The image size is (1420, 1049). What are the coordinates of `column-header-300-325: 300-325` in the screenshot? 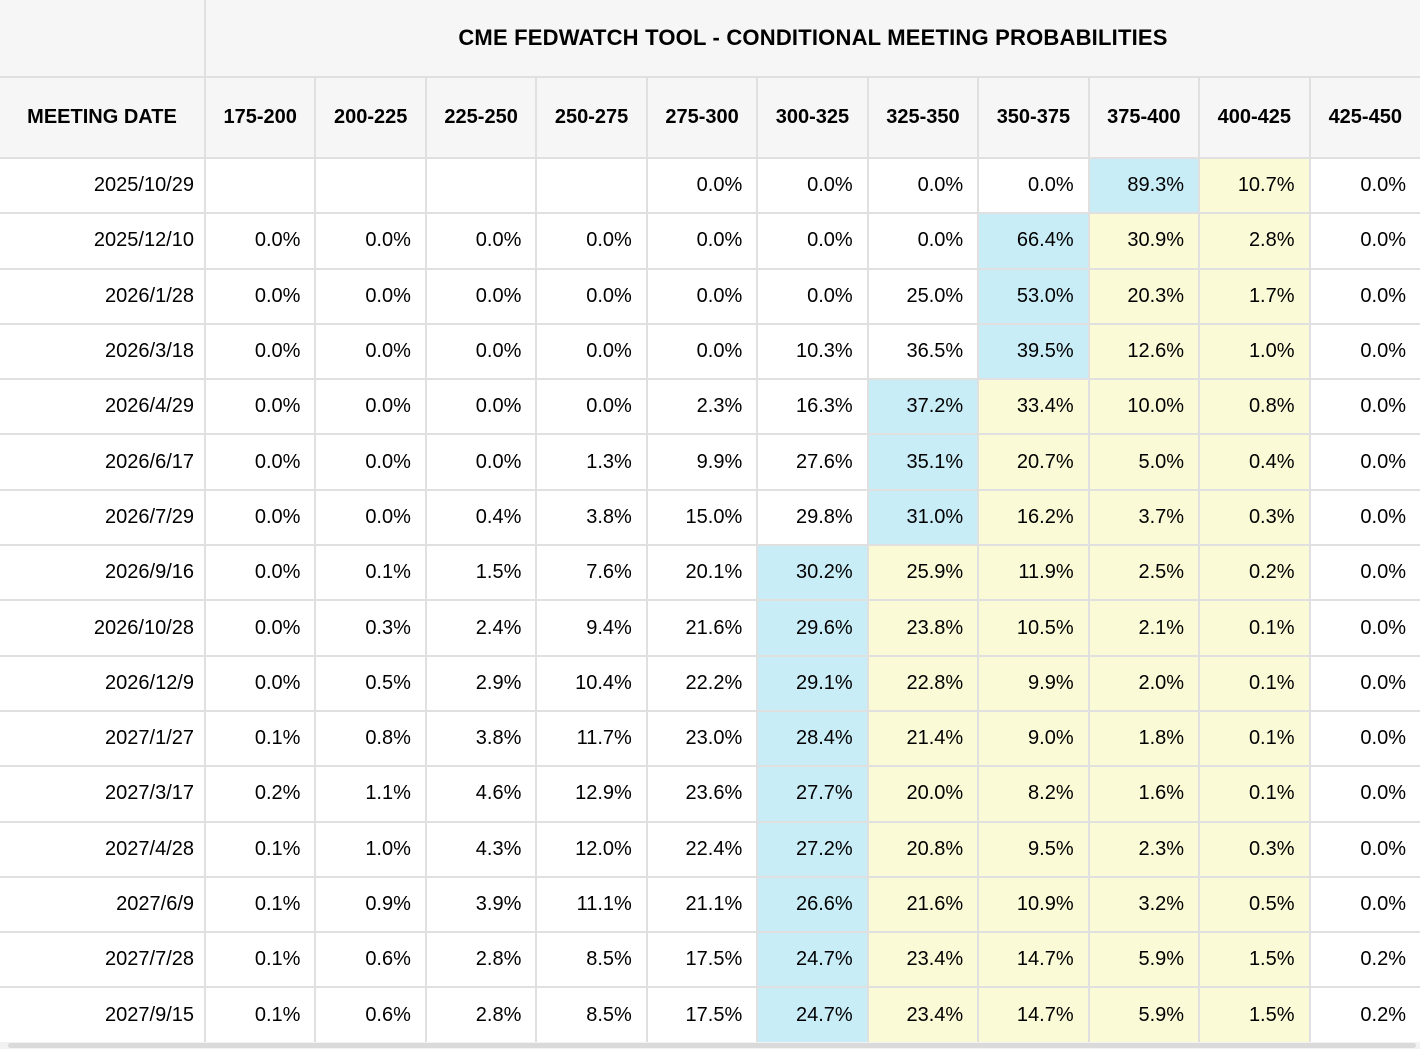 It's located at (812, 117).